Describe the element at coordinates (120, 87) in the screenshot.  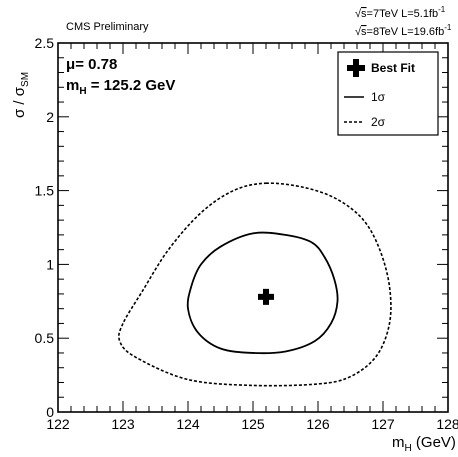
I see `mh-annotation: mH = 125.2 GeV` at that location.